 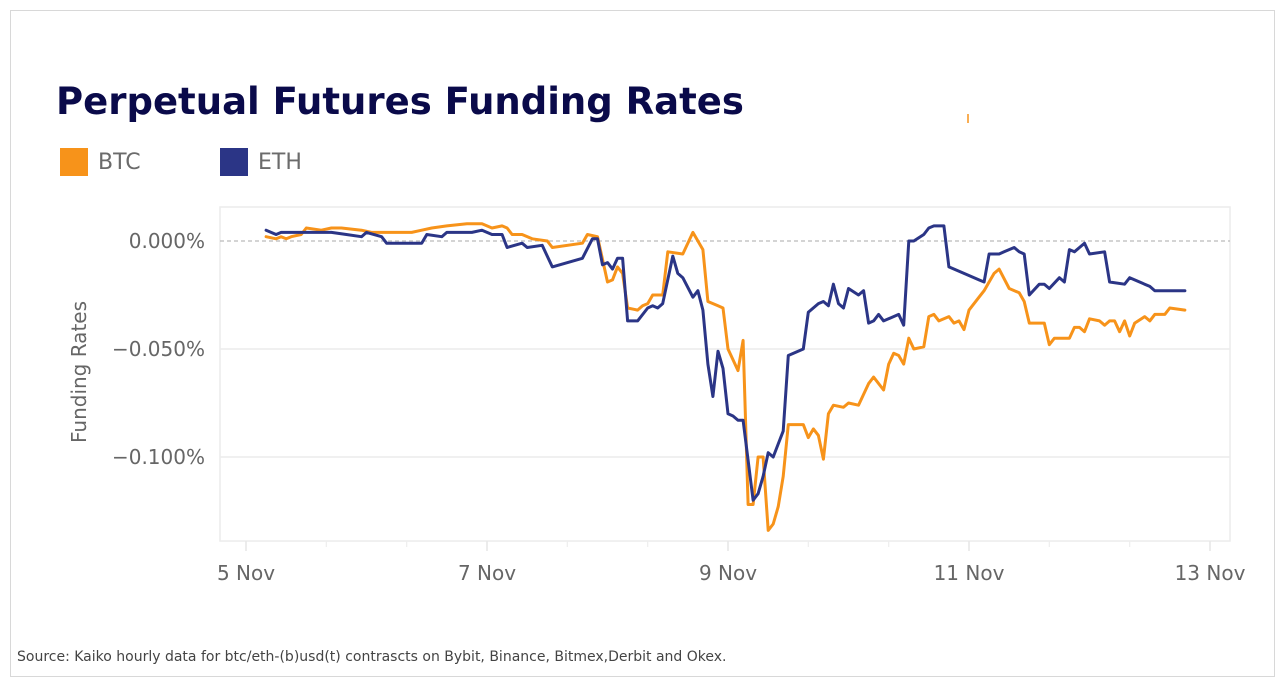 I want to click on y-axis-label: Funding Rates, so click(x=79, y=372).